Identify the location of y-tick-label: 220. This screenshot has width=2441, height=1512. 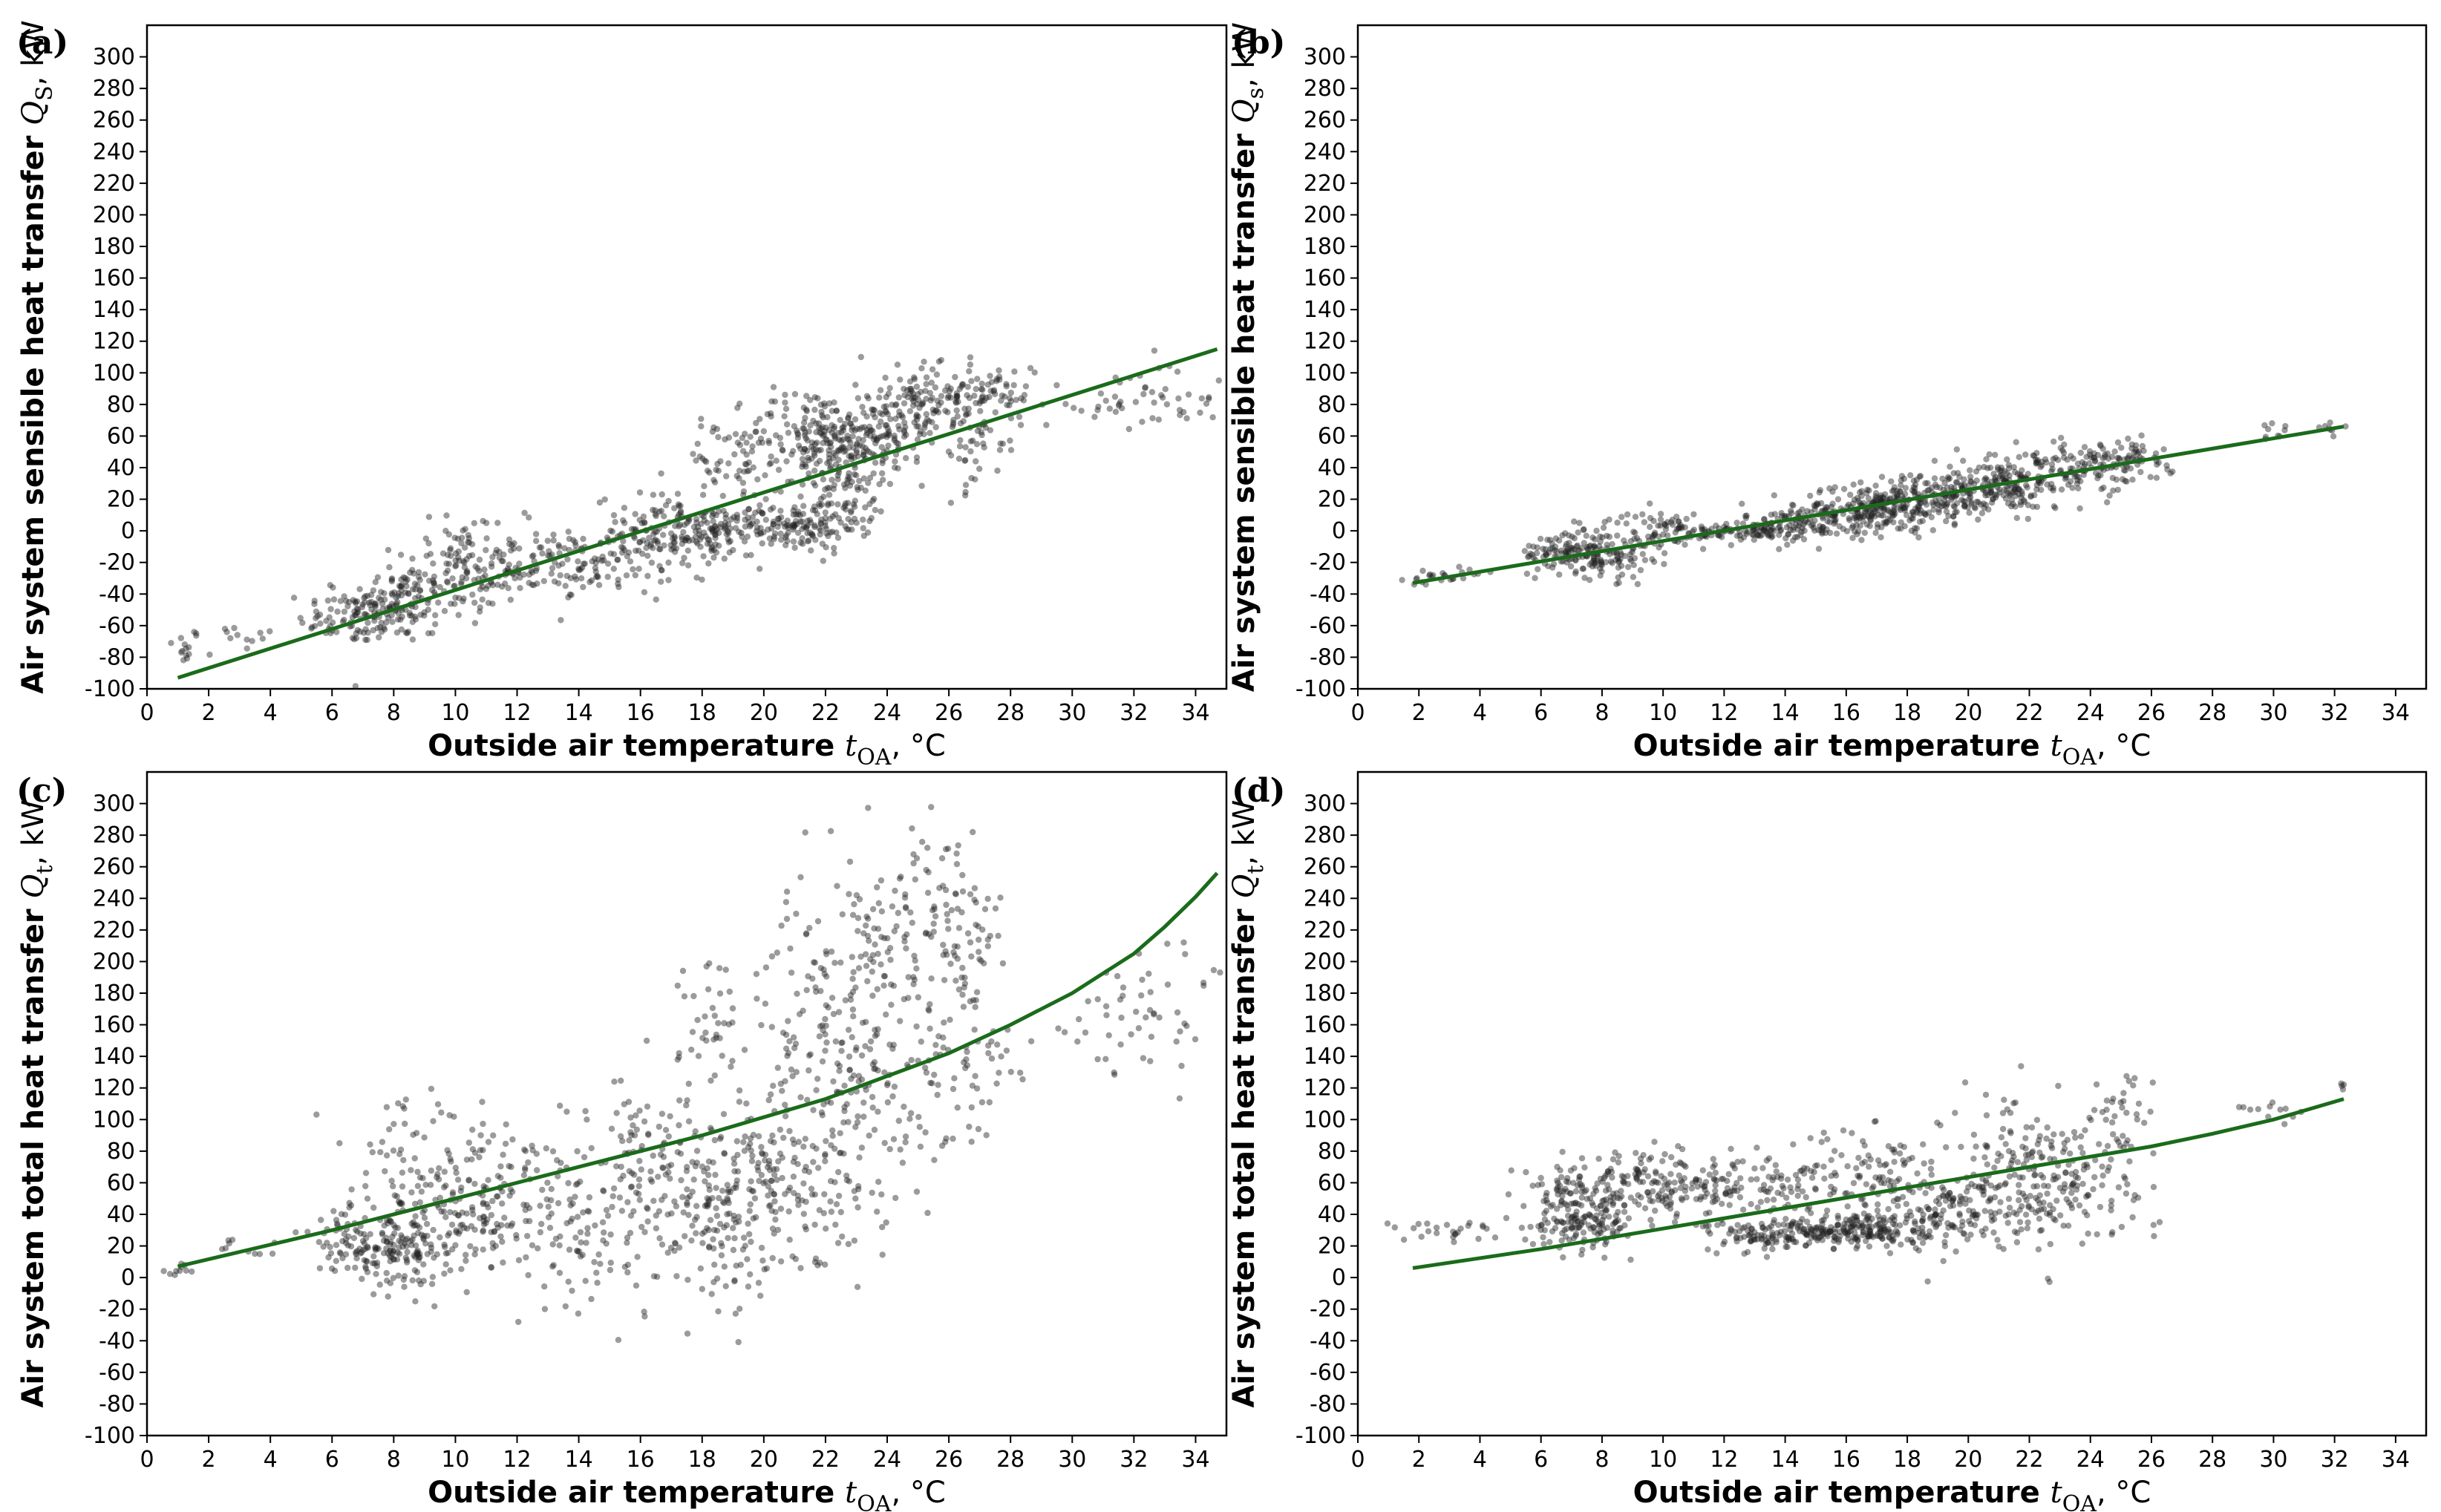
(114, 184).